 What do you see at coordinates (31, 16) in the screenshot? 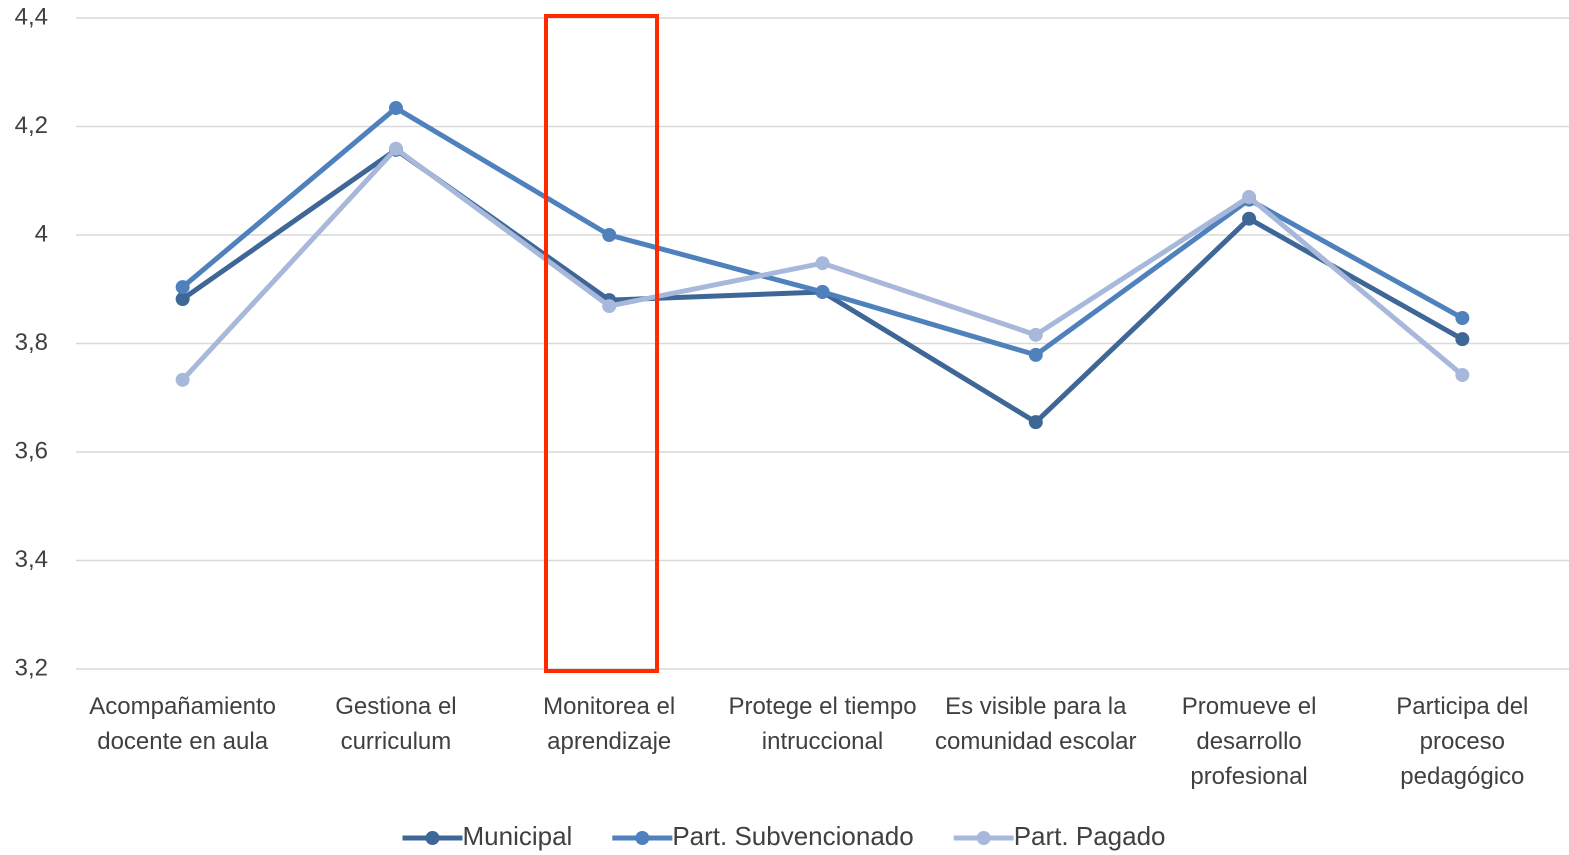
I see `y-tick-label: 4,4` at bounding box center [31, 16].